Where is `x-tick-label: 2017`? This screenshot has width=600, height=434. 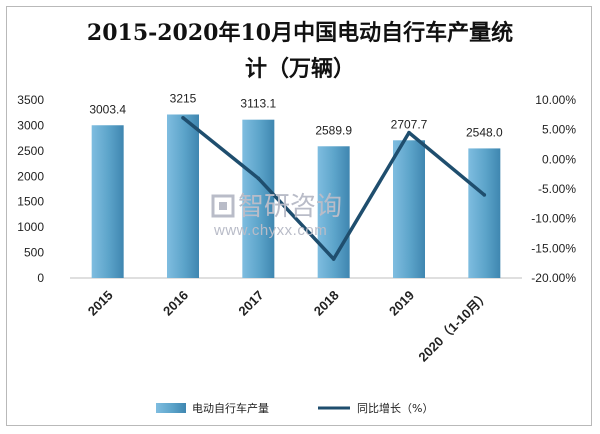 x-tick-label: 2017 is located at coordinates (250, 303).